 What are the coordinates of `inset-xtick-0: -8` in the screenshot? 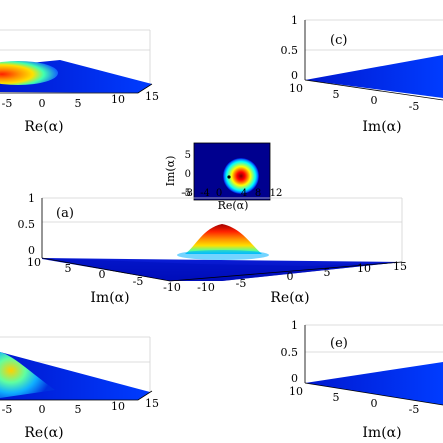 It's located at (188, 193).